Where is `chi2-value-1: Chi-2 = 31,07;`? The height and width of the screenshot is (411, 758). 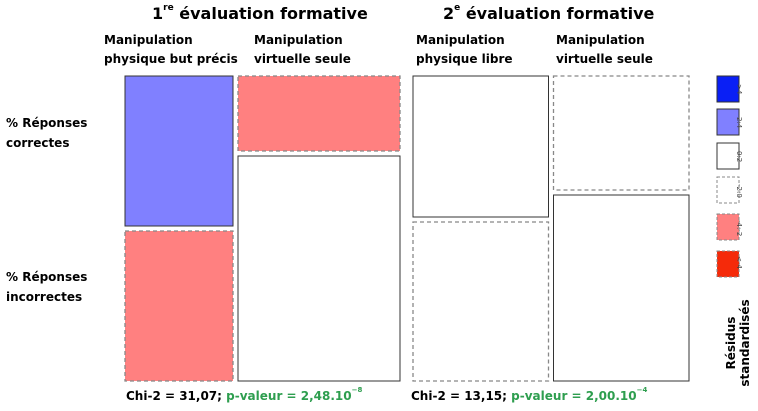 chi2-value-1: Chi-2 = 31,07; is located at coordinates (174, 396).